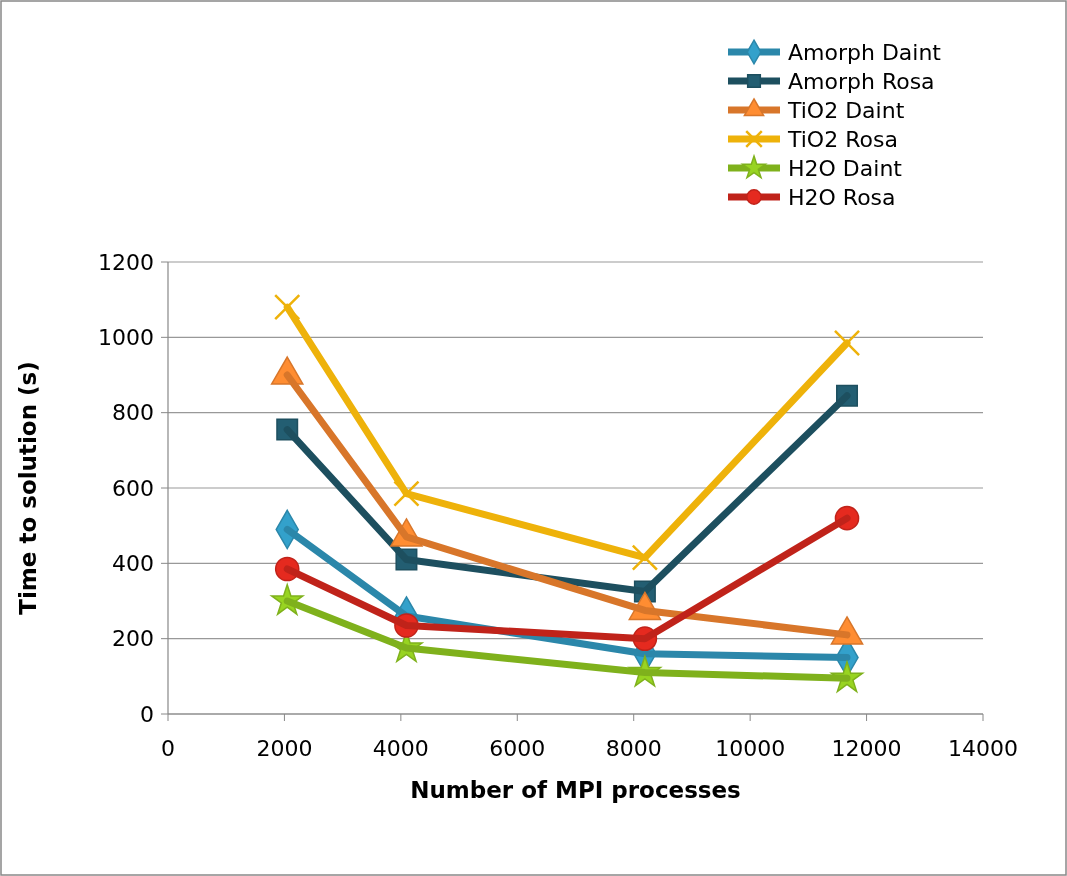 The height and width of the screenshot is (876, 1067). Describe the element at coordinates (28, 488) in the screenshot. I see `y-axis-title: Time to solution (s)` at that location.